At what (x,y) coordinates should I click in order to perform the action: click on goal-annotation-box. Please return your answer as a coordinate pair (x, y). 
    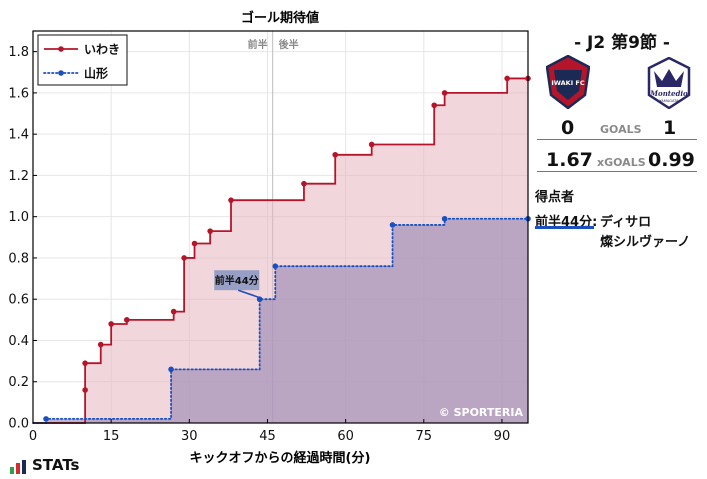
    Looking at the image, I should click on (237, 280).